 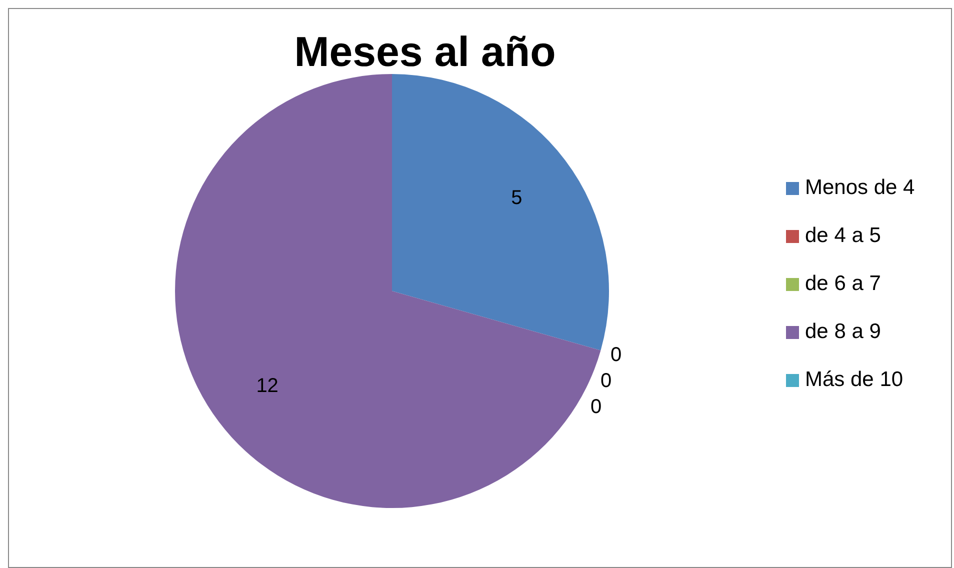 I want to click on legend-label: de 6 a 7, so click(x=843, y=283).